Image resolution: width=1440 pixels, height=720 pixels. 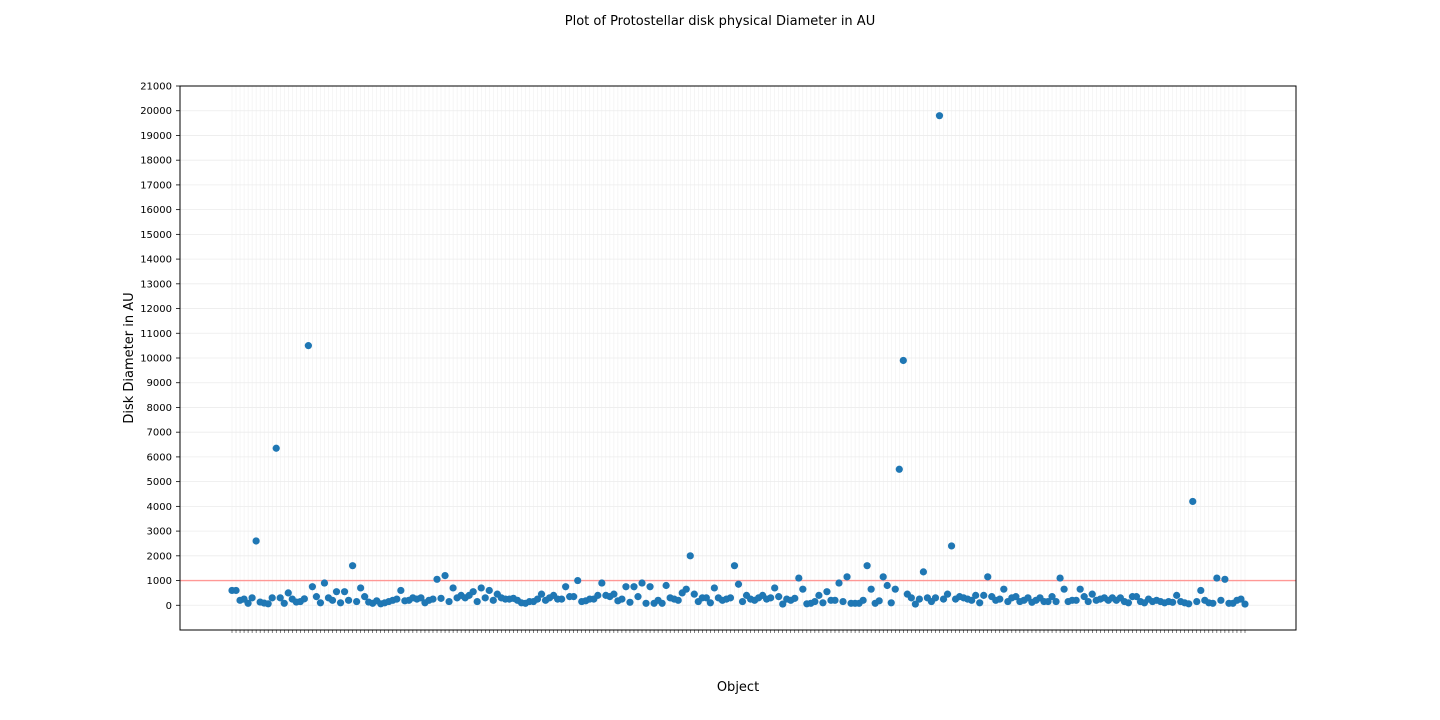 I want to click on y-tick-label: 17000, so click(x=156, y=185).